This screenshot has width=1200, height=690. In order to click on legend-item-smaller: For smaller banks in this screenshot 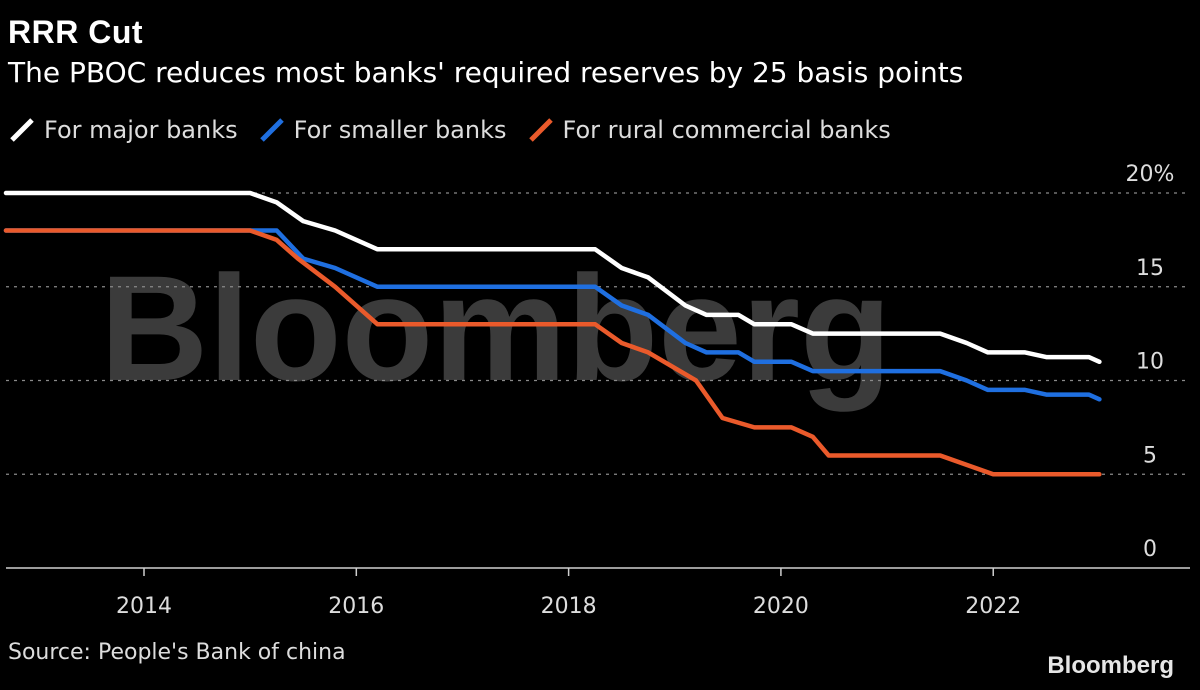, I will do `click(382, 130)`.